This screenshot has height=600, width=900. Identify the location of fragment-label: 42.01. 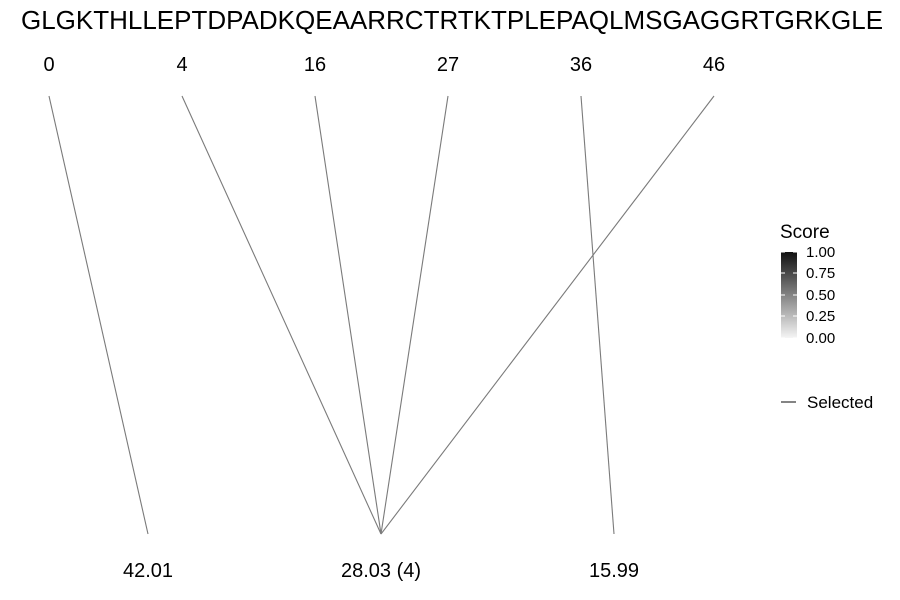
(148, 571).